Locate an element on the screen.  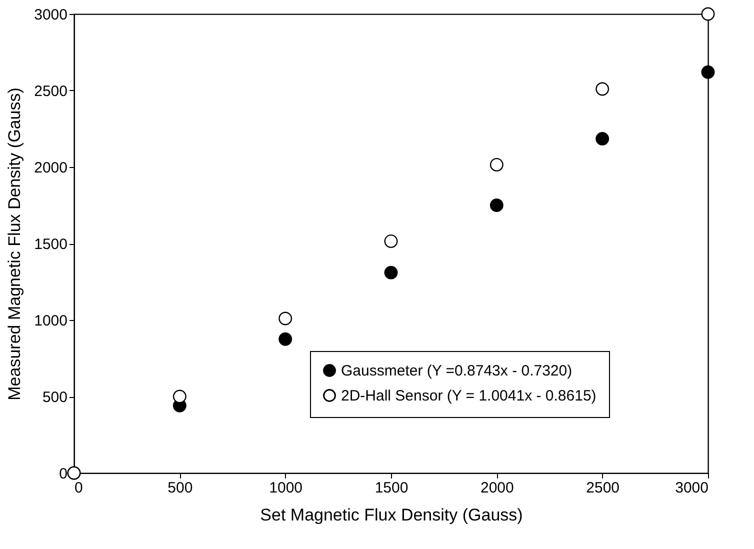
x-tick-label: 2500 is located at coordinates (603, 488).